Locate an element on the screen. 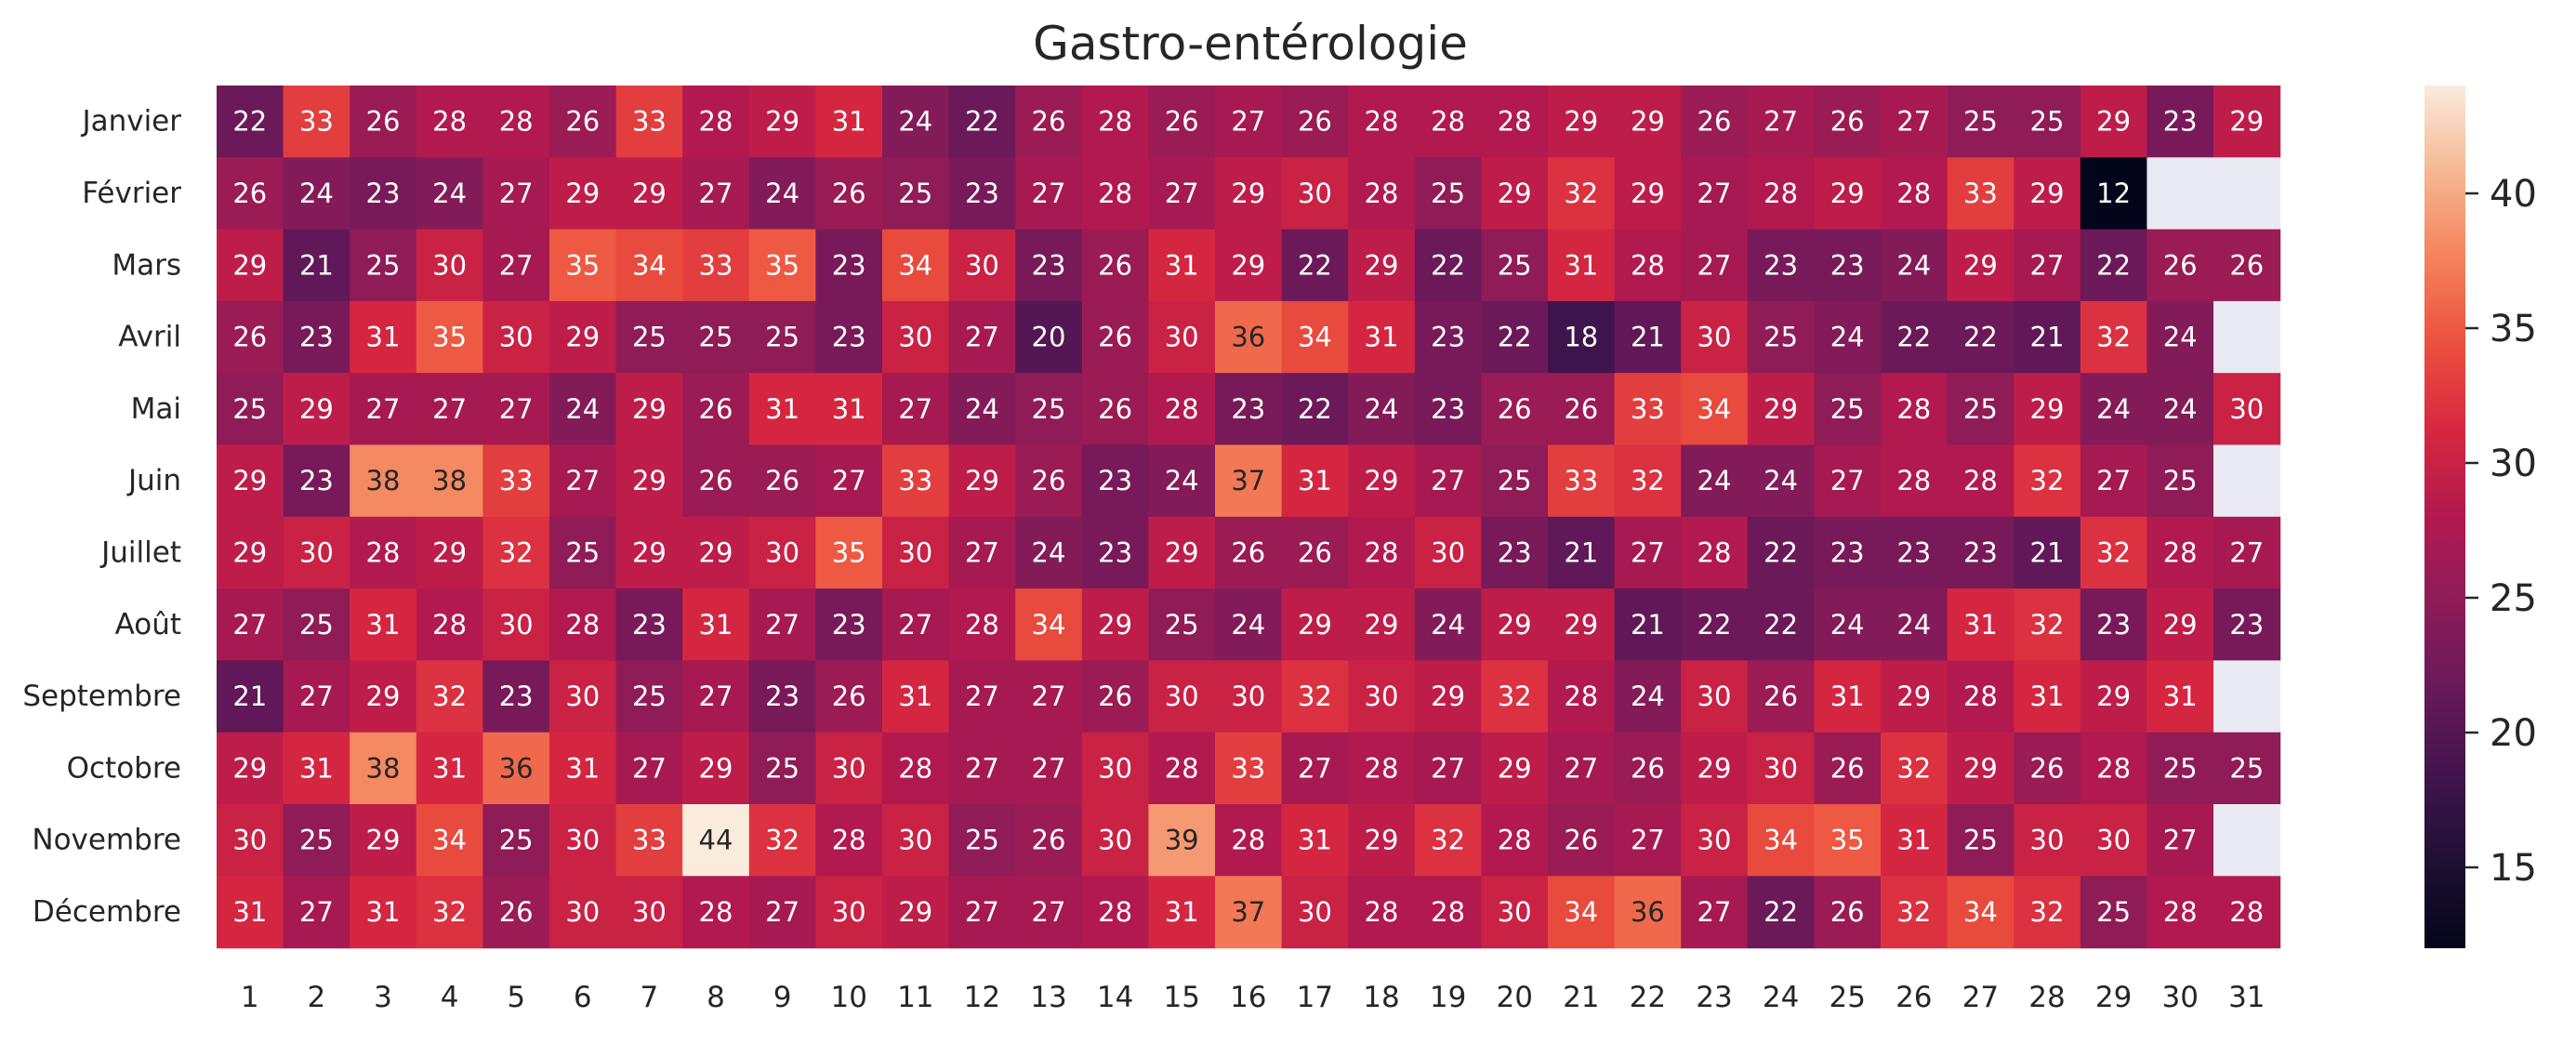 The width and height of the screenshot is (2576, 1044). row-label: Novembre is located at coordinates (106, 840).